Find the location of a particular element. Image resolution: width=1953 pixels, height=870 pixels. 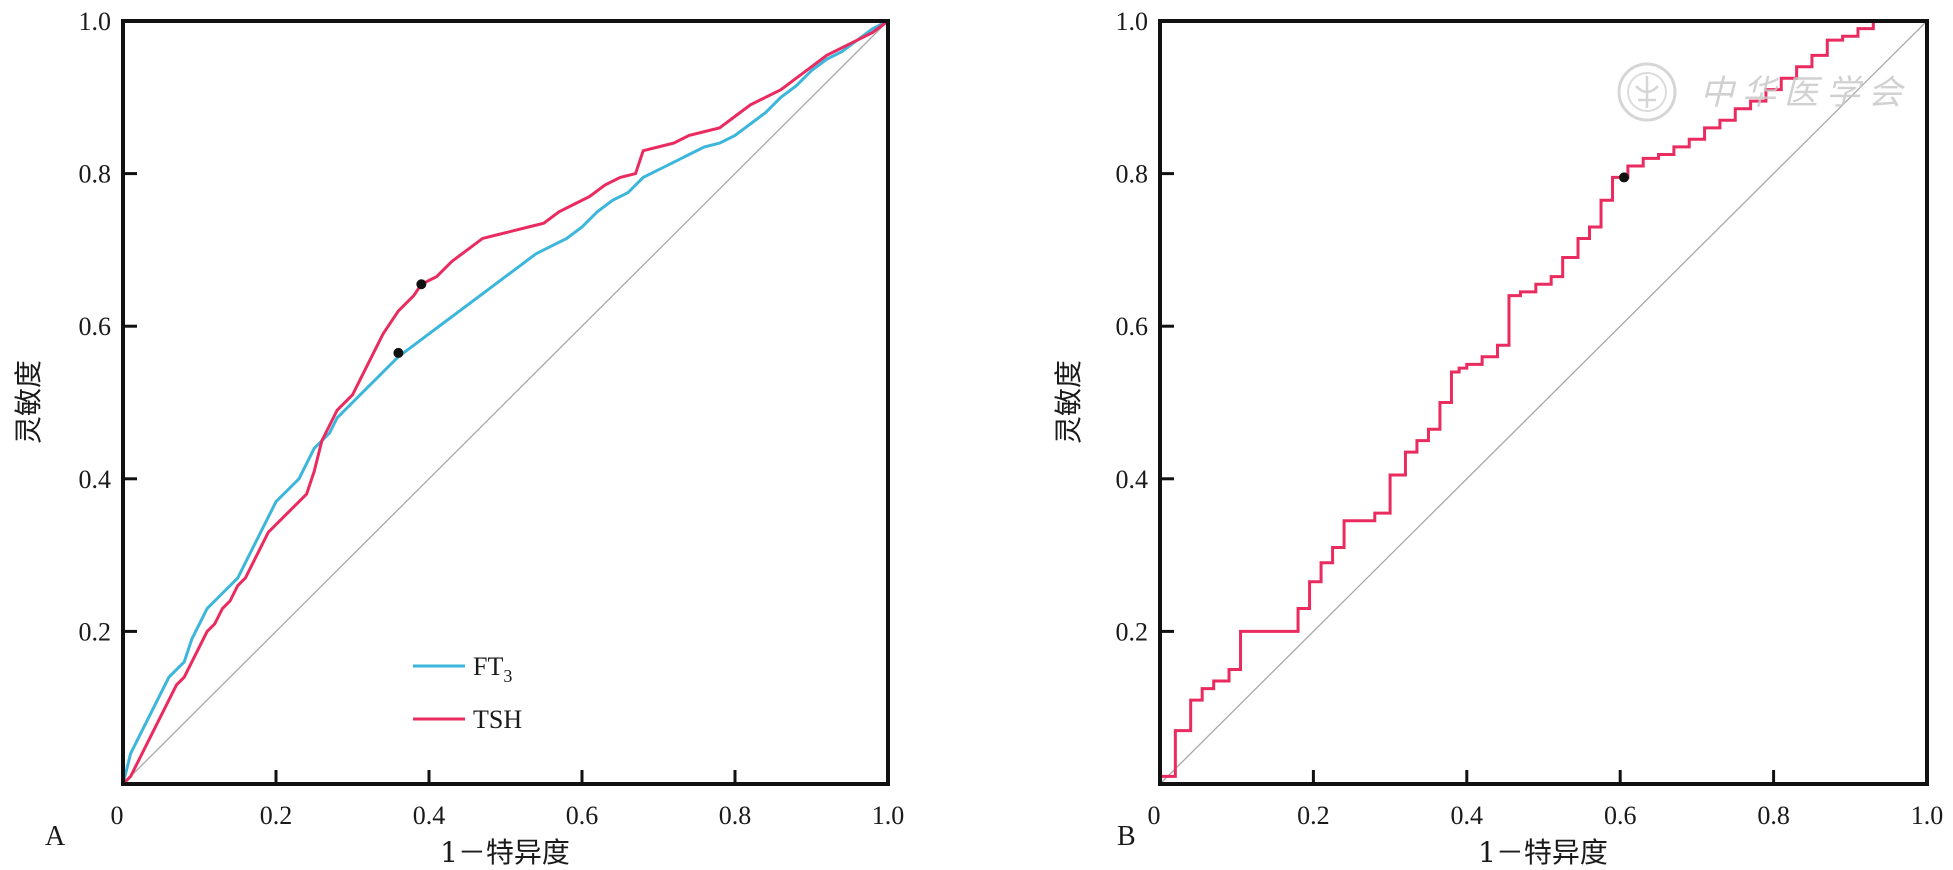

legend-label-ft3: FT3 is located at coordinates (492, 669).